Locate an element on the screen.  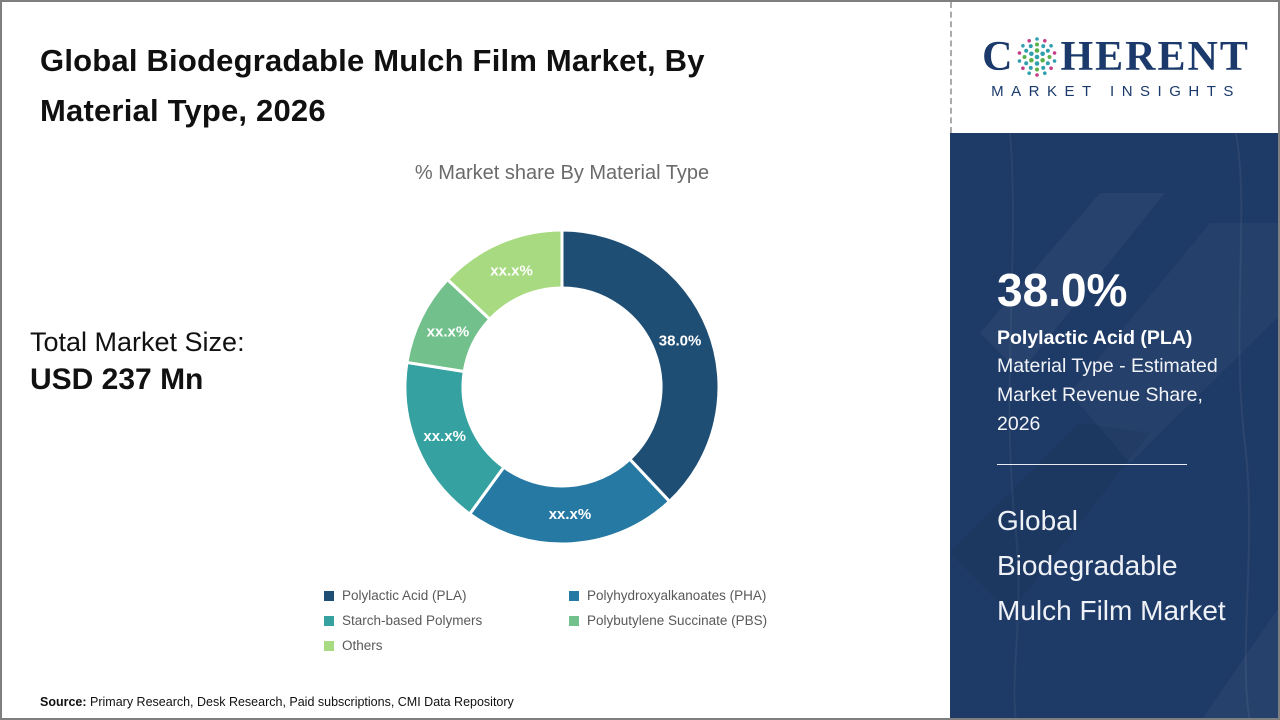
donut-chart: 38.0% xx.x% xx.x% xx.x% xx.x% is located at coordinates (562, 387).